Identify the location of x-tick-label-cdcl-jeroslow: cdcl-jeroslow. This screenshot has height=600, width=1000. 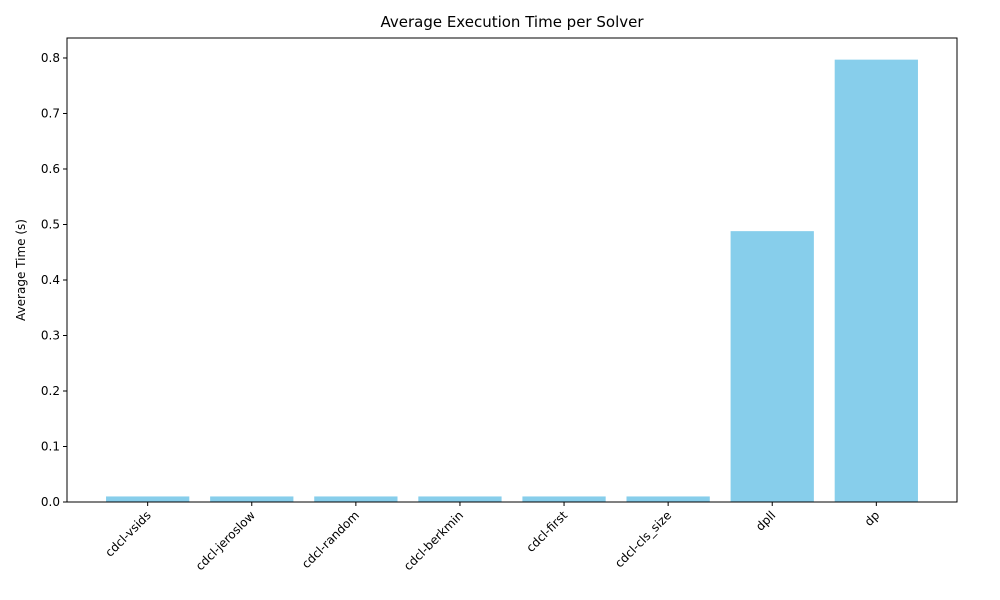
(225, 540).